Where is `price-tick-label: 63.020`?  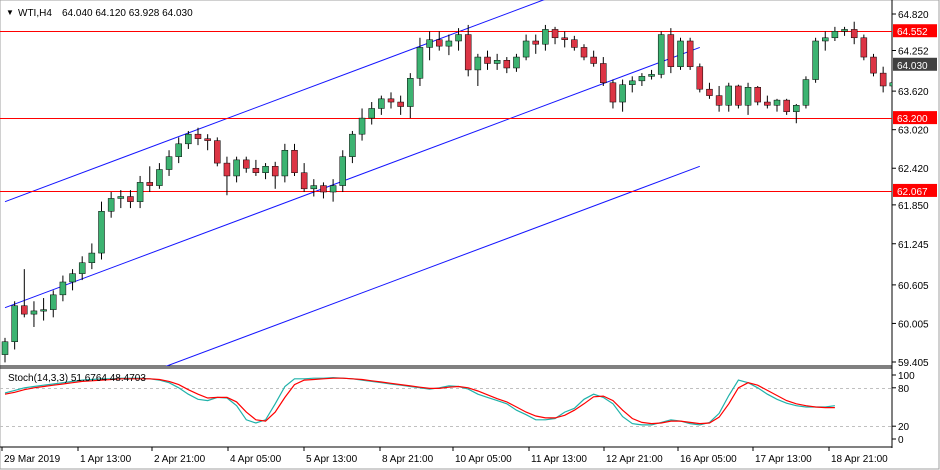
price-tick-label: 63.020 is located at coordinates (913, 131).